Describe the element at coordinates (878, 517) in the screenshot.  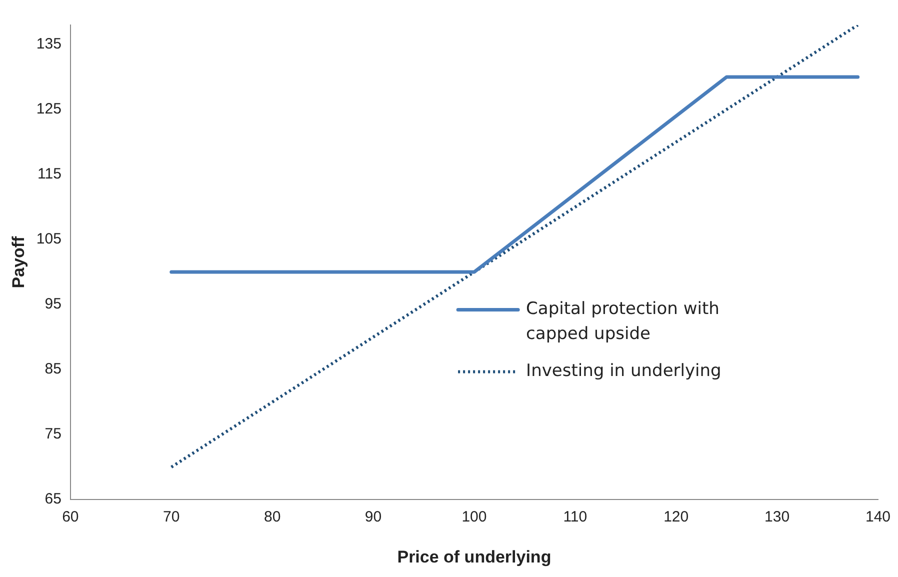
I see `x-tick-label: 140` at that location.